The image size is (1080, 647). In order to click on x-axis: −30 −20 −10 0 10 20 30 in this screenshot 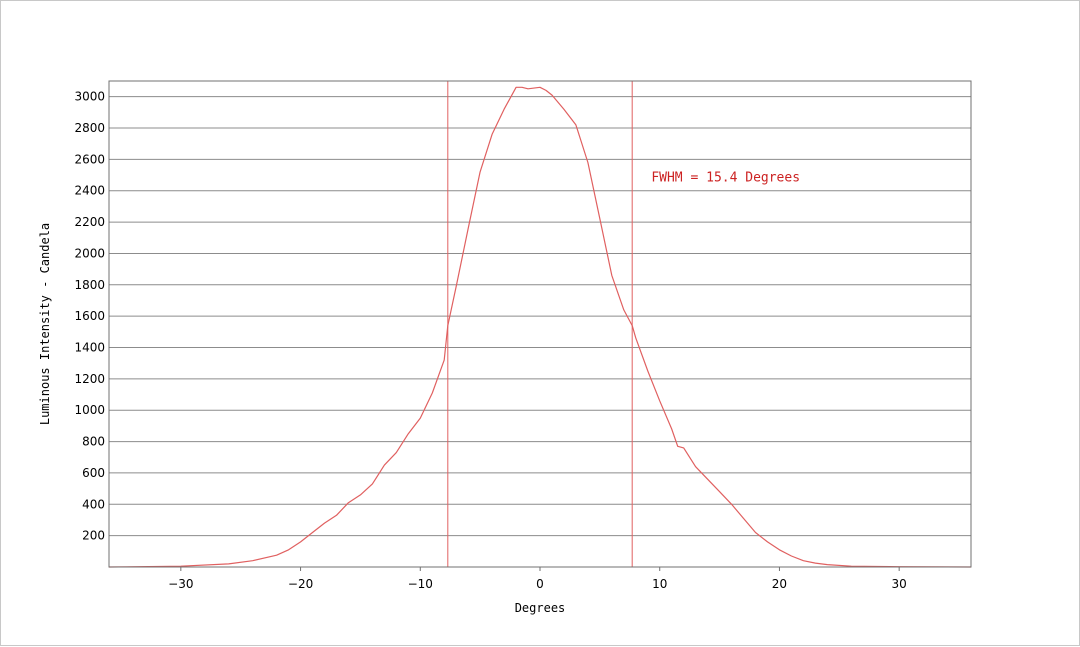, I will do `click(537, 579)`.